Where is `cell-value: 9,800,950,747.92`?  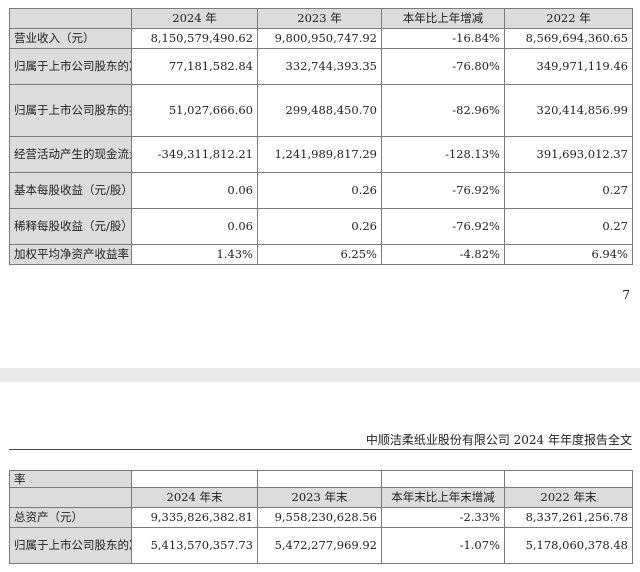 cell-value: 9,800,950,747.92 is located at coordinates (319, 38).